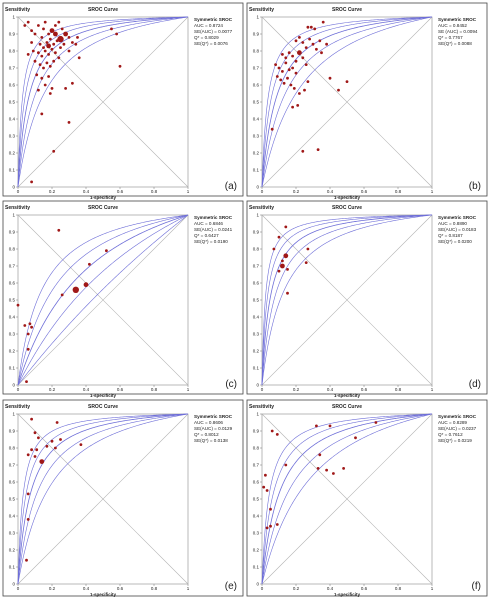 The height and width of the screenshot is (605, 491). I want to click on stats-line: Q* = 0.7612, so click(450, 434).